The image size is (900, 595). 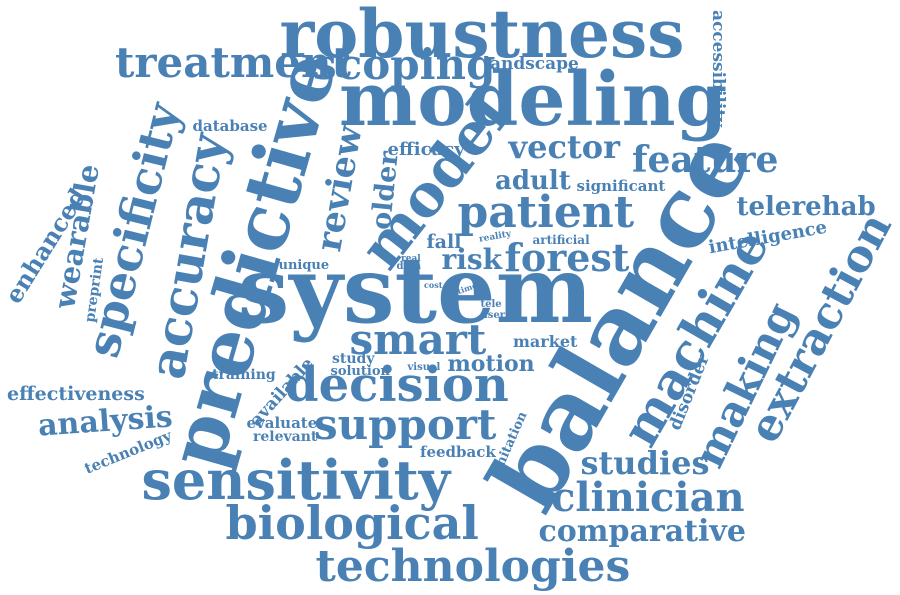 What do you see at coordinates (285, 437) in the screenshot?
I see `word-relevant: relevant` at bounding box center [285, 437].